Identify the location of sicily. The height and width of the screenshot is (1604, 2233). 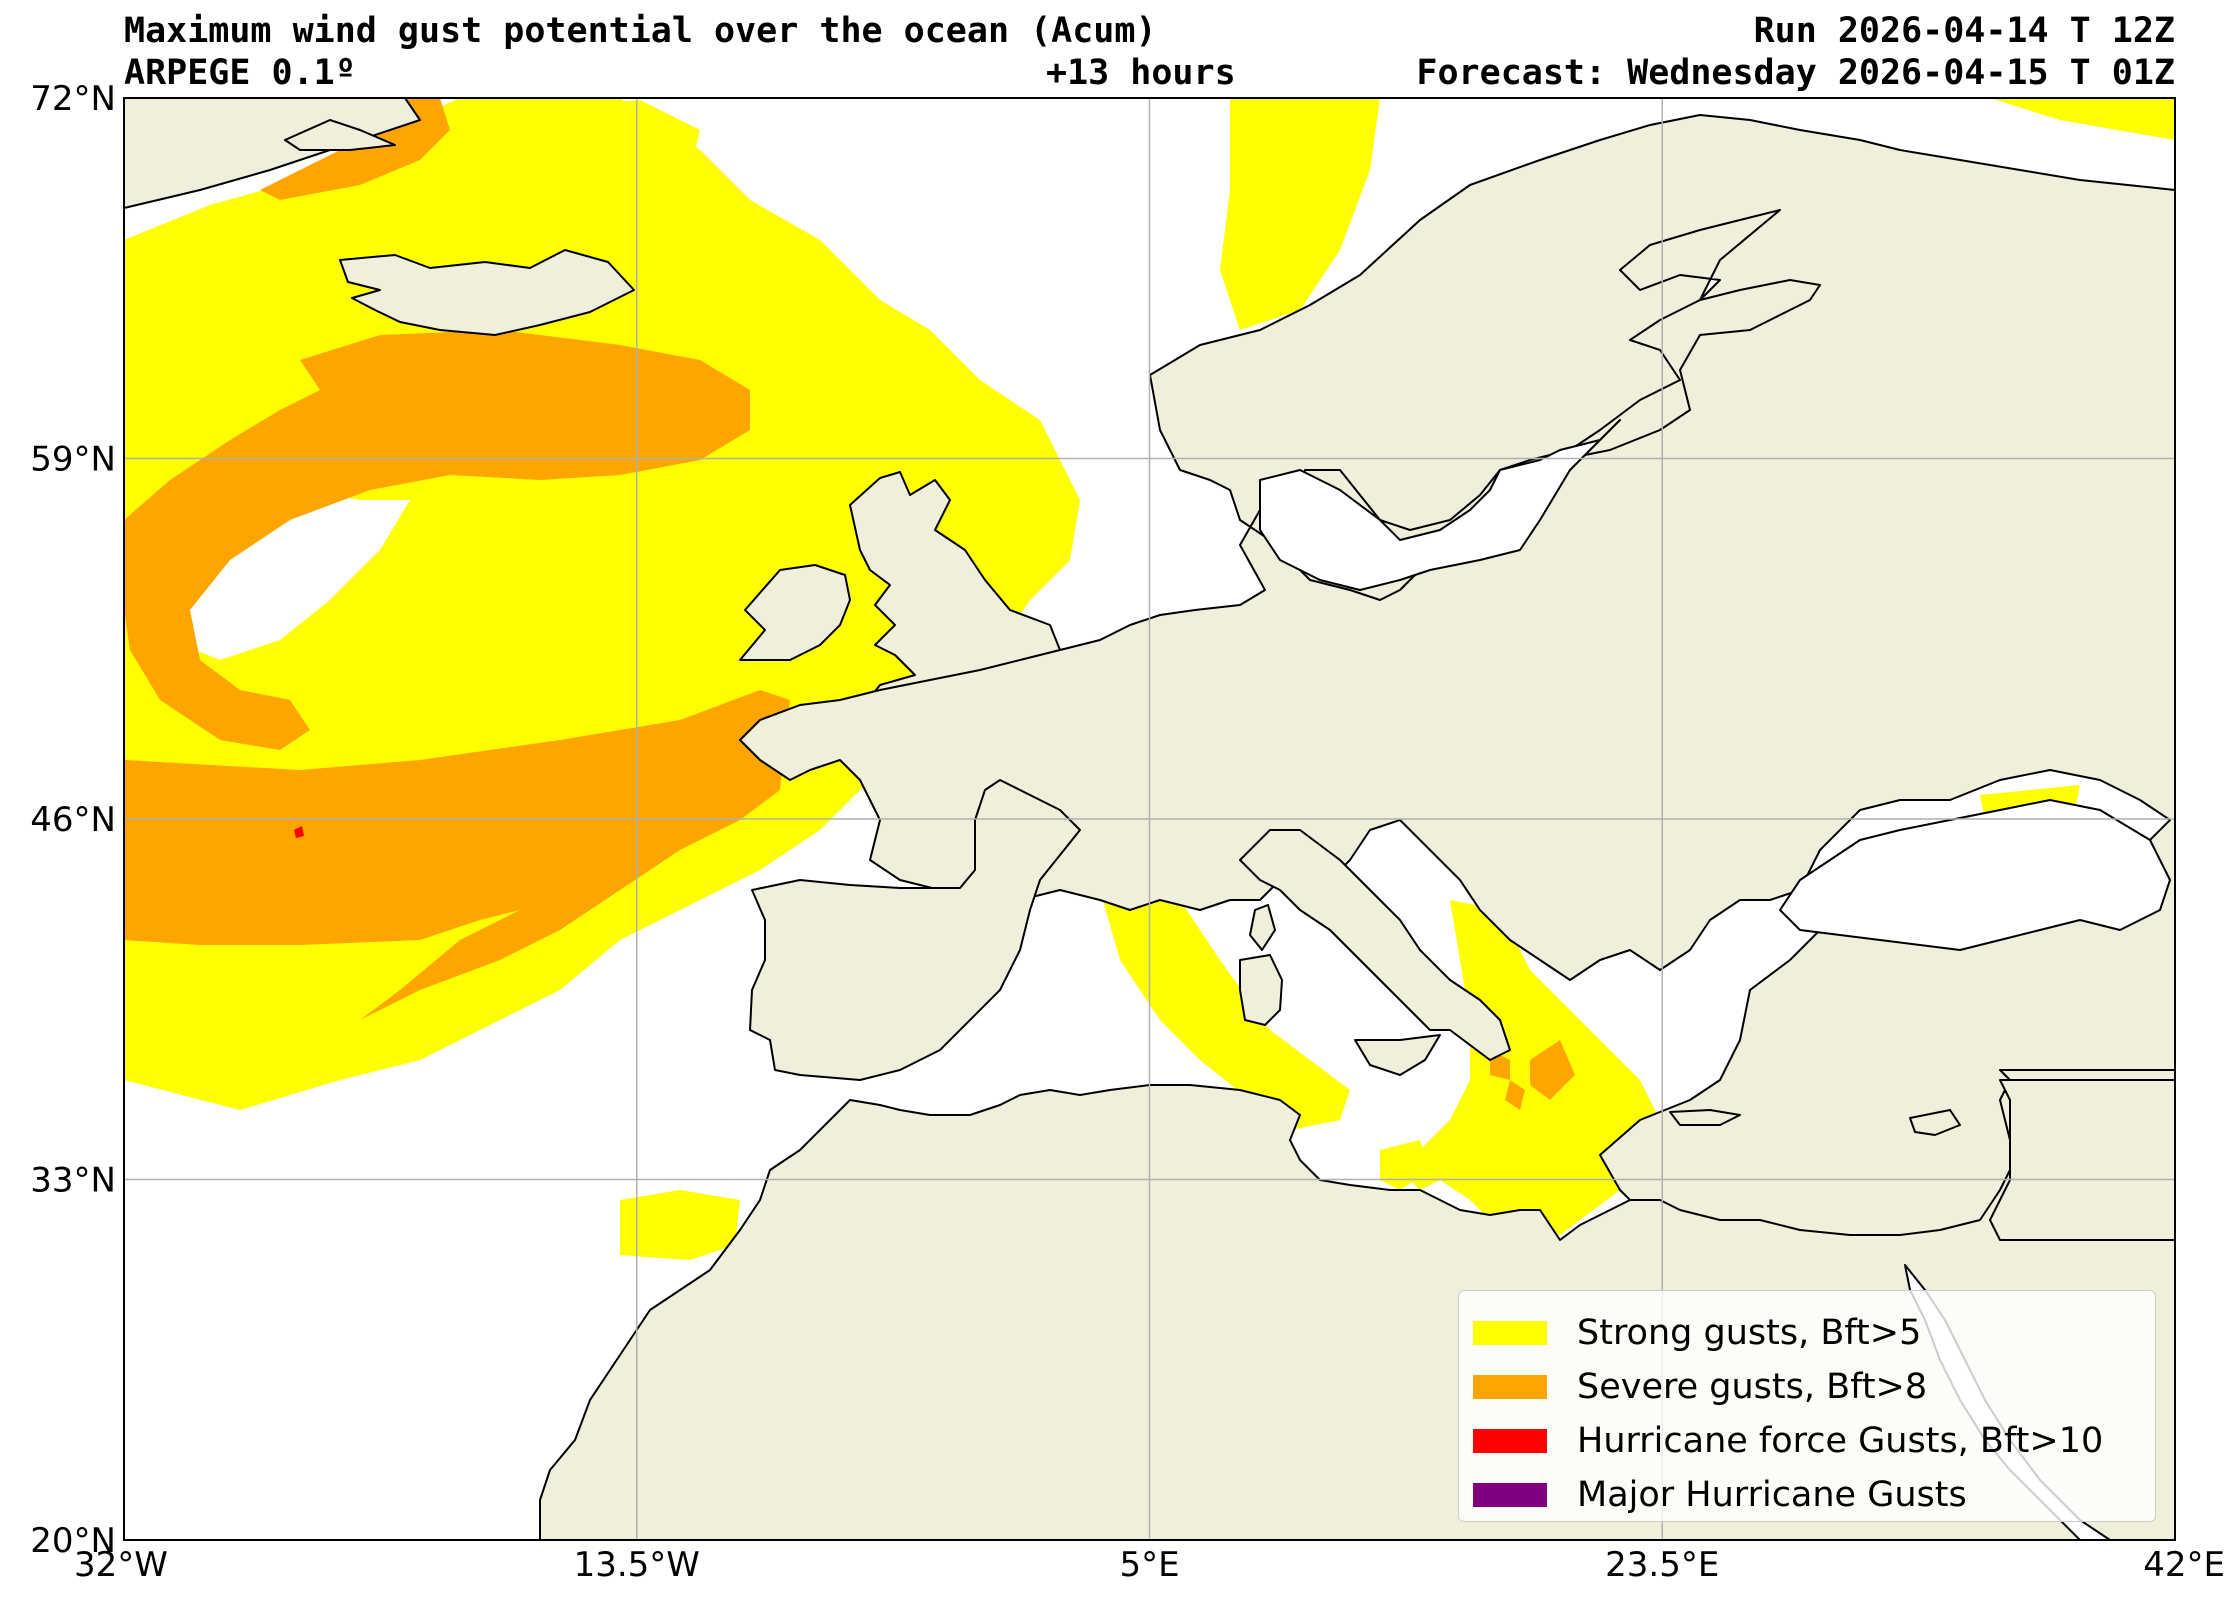
(1397, 1055).